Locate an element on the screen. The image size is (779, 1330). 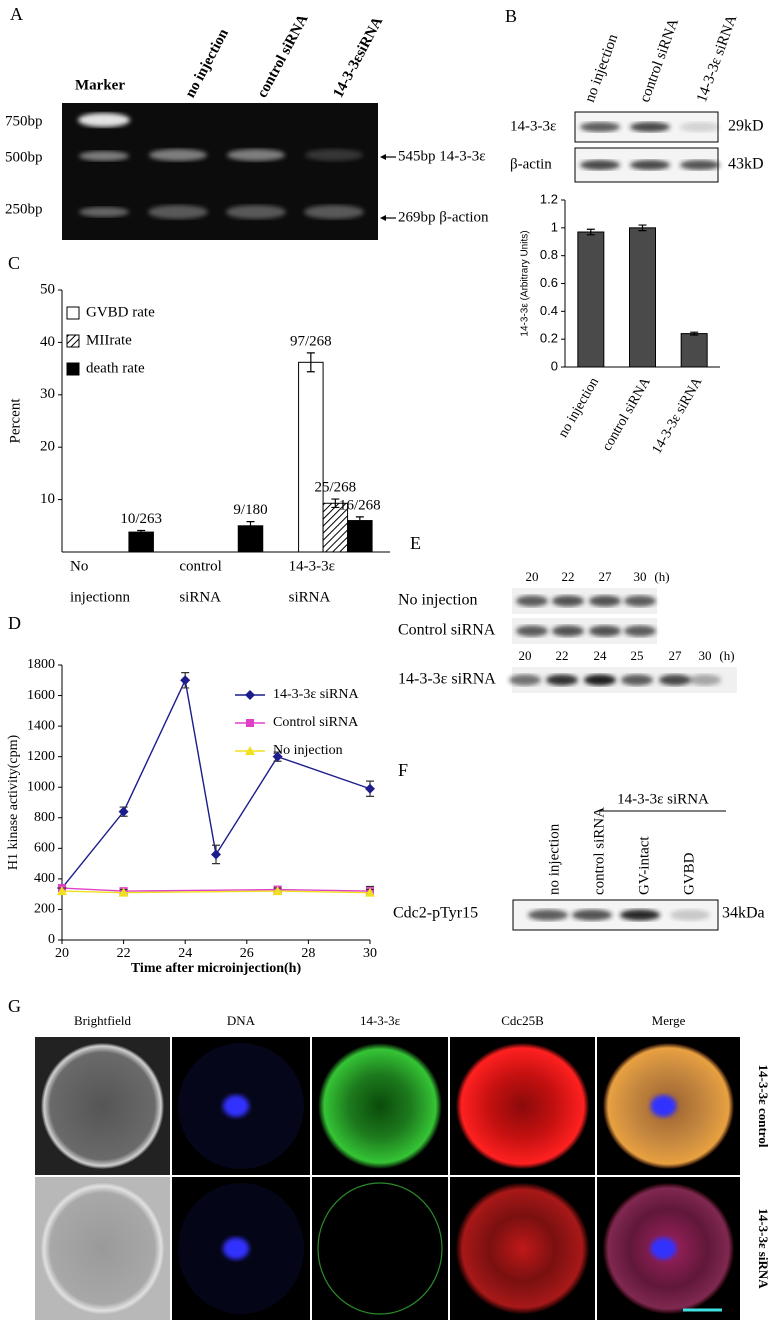
column-header: Cdc25B is located at coordinates (522, 1020).